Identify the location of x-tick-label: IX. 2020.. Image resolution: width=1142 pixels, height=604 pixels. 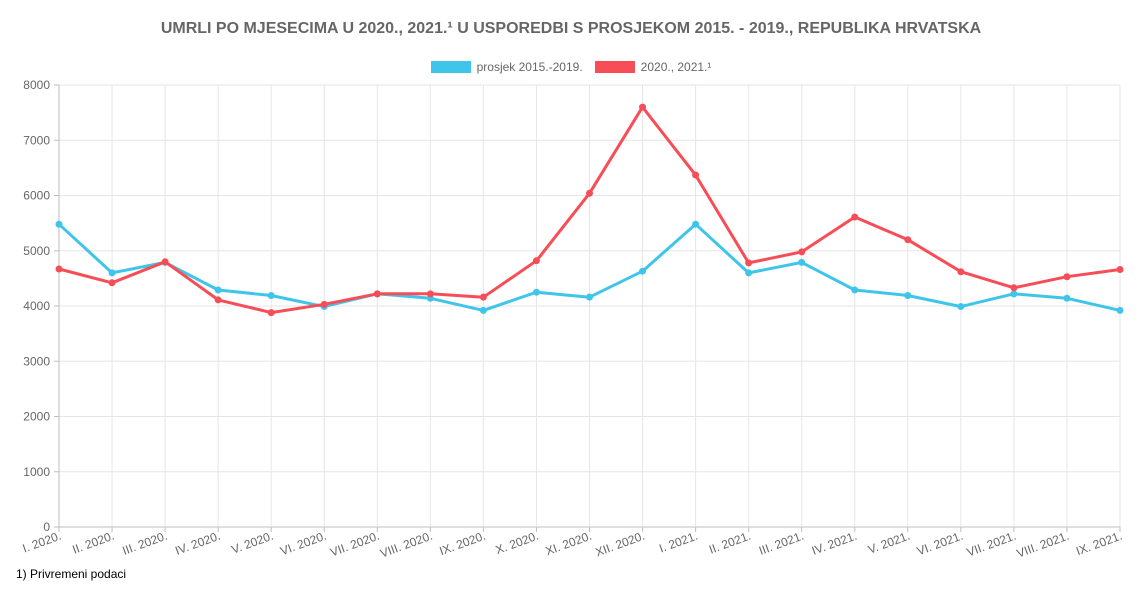
(462, 544).